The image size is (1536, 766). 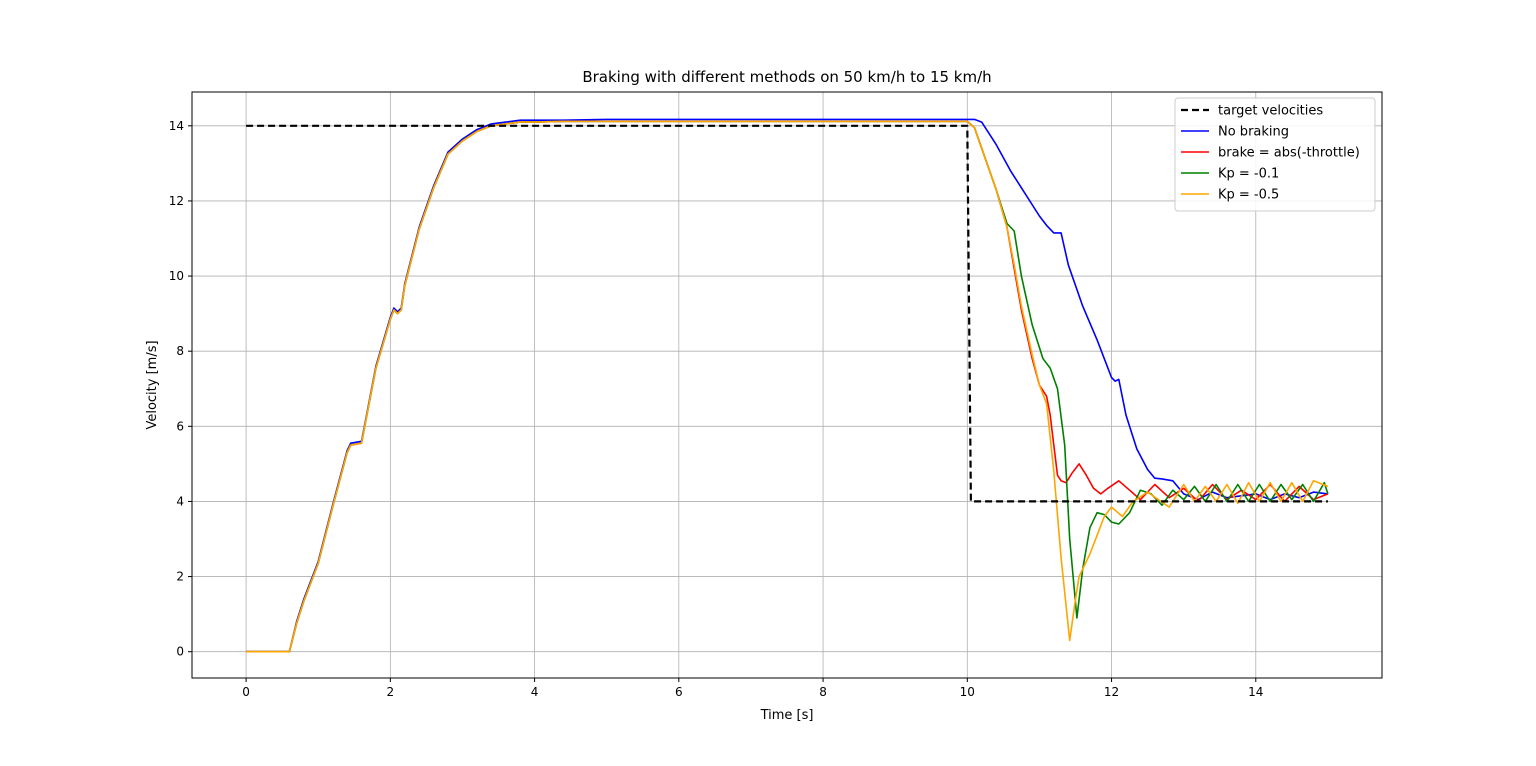 What do you see at coordinates (176, 126) in the screenshot?
I see `y-tick-label: 14` at bounding box center [176, 126].